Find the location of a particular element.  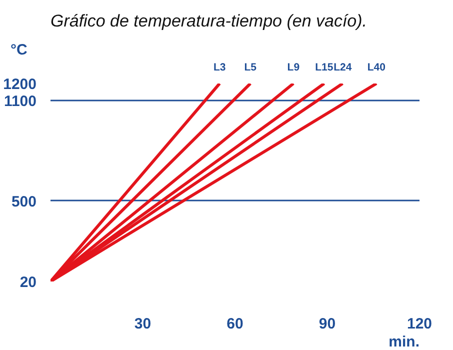

series-label: L24 is located at coordinates (343, 68).